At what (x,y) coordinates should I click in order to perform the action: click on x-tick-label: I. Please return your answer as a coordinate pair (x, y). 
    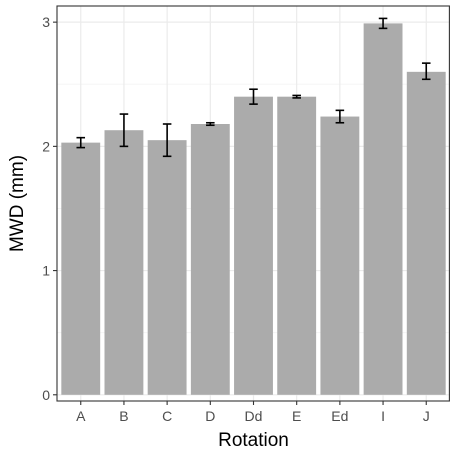
    Looking at the image, I should click on (383, 416).